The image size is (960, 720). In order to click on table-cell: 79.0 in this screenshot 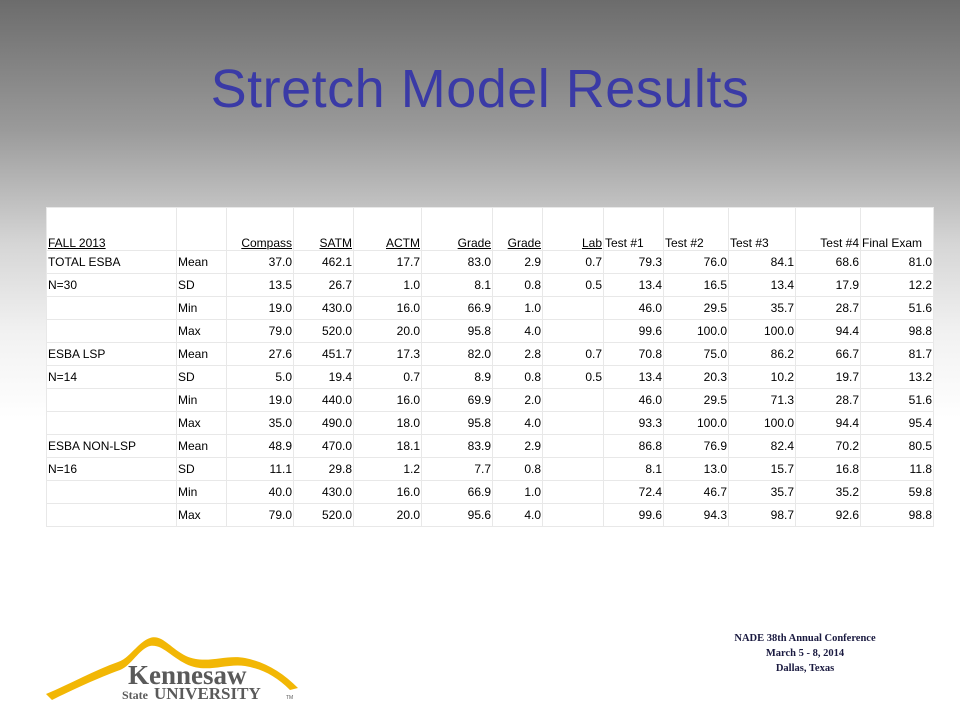, I will do `click(260, 331)`.